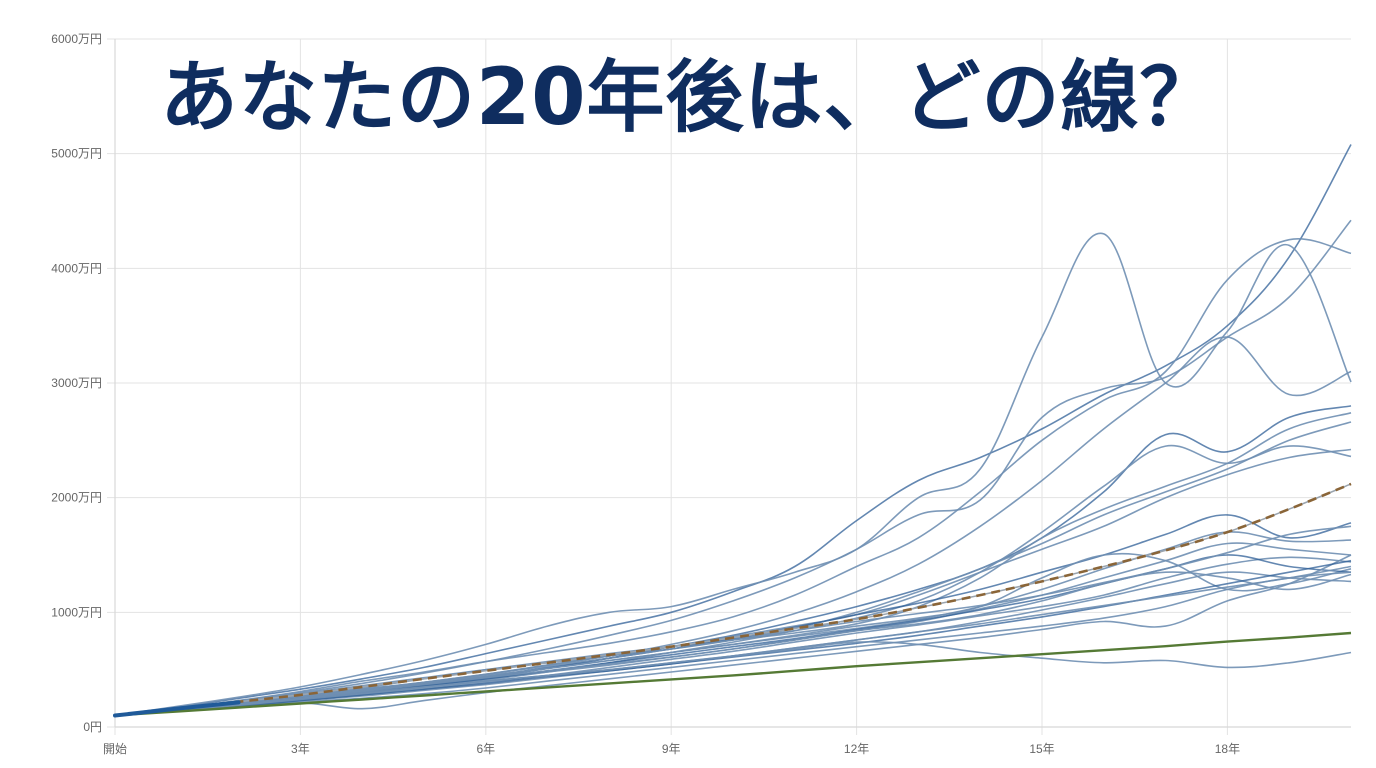  I want to click on y-tick-label: 4000万円, so click(76, 268).